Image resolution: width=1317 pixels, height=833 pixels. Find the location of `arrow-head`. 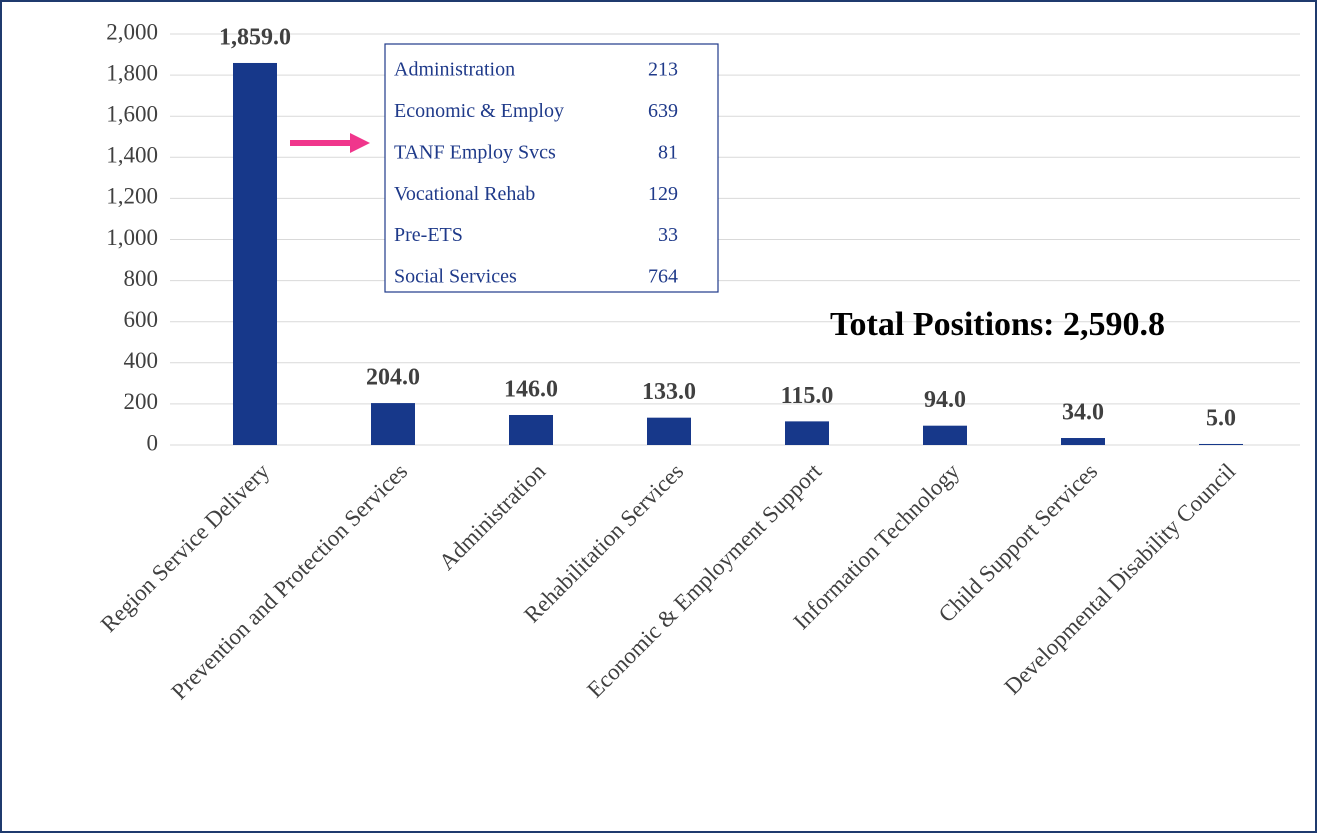

arrow-head is located at coordinates (360, 143).